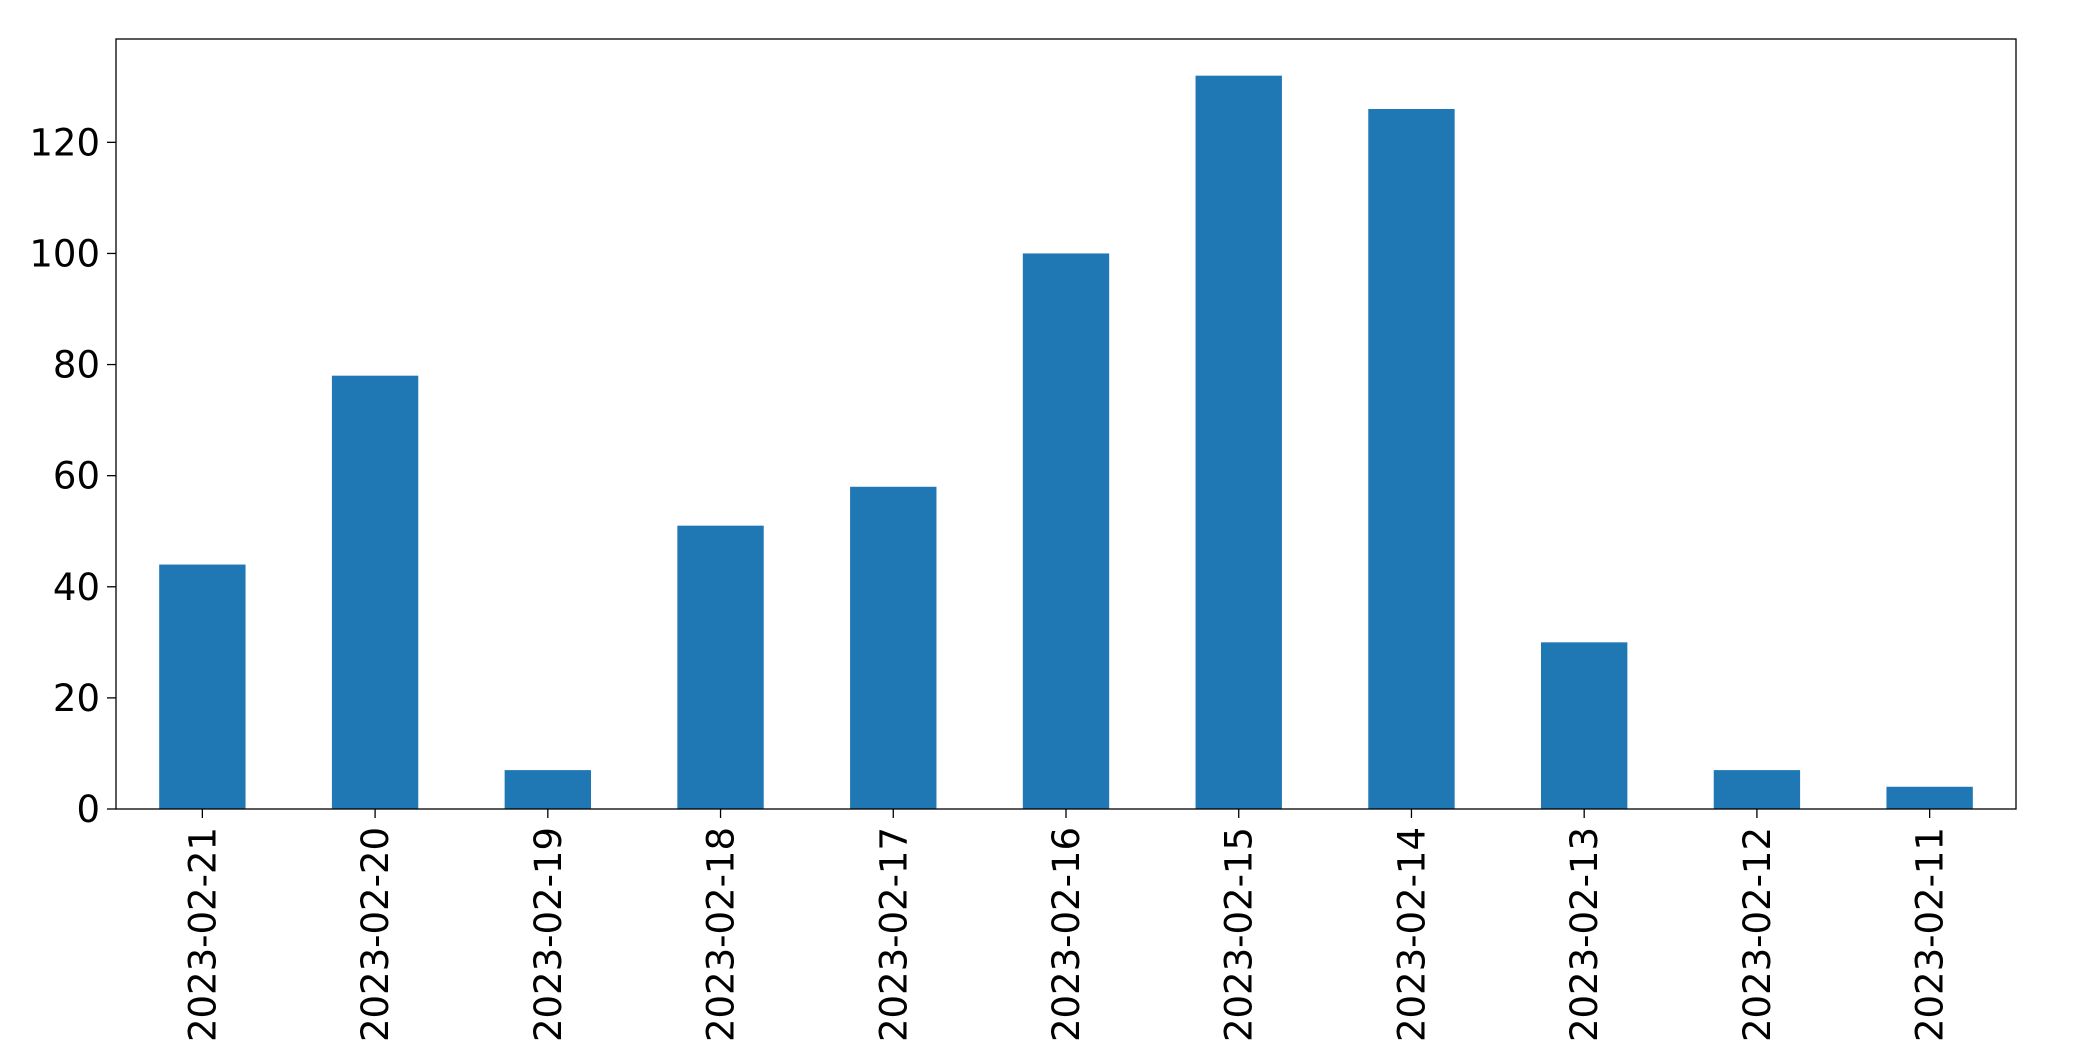 The height and width of the screenshot is (1061, 2093). I want to click on x-tick-label: 2023-02-12, so click(1757, 934).